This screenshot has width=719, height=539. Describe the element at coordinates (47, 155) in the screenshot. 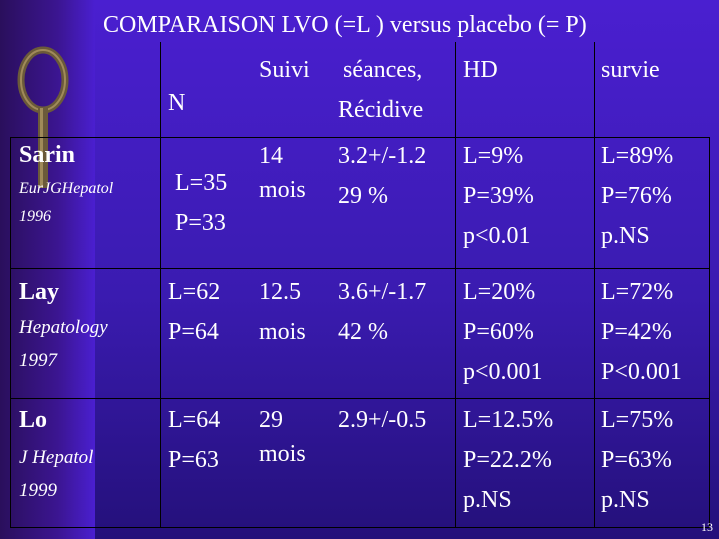

I see `row1-name: Sarin` at that location.